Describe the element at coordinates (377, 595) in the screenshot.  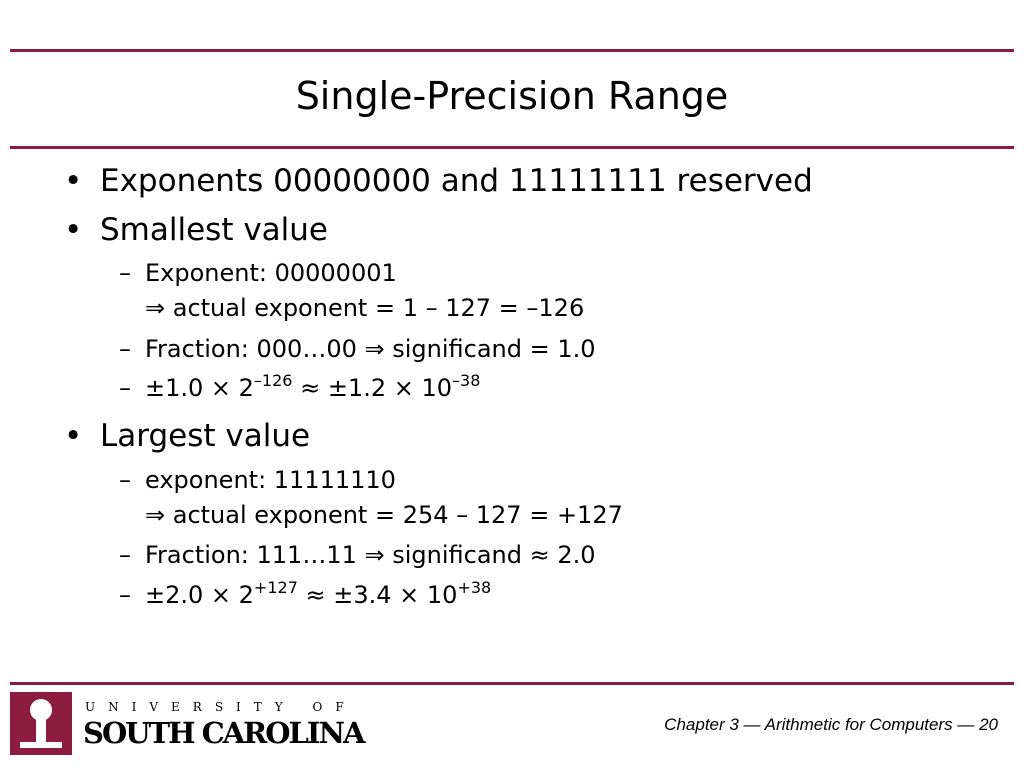
I see `text: ≈ ±3.4 × 10` at that location.